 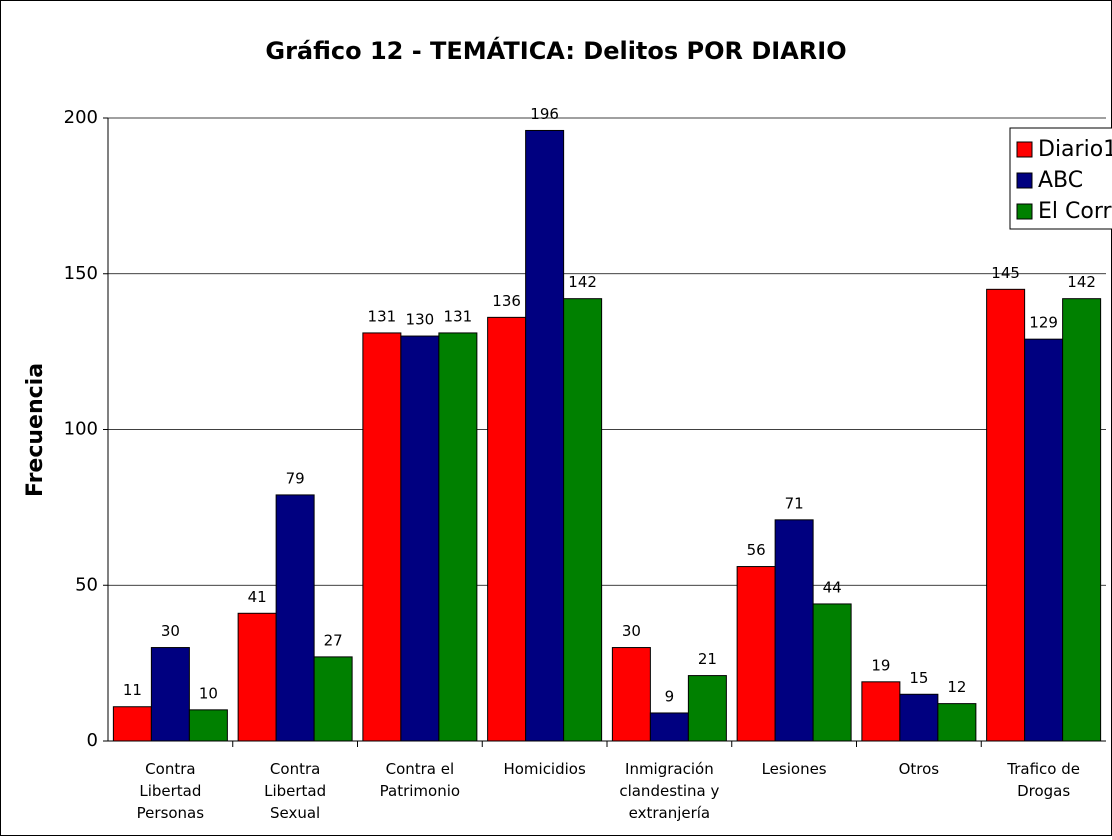 What do you see at coordinates (1005, 273) in the screenshot?
I see `value-label: 145` at bounding box center [1005, 273].